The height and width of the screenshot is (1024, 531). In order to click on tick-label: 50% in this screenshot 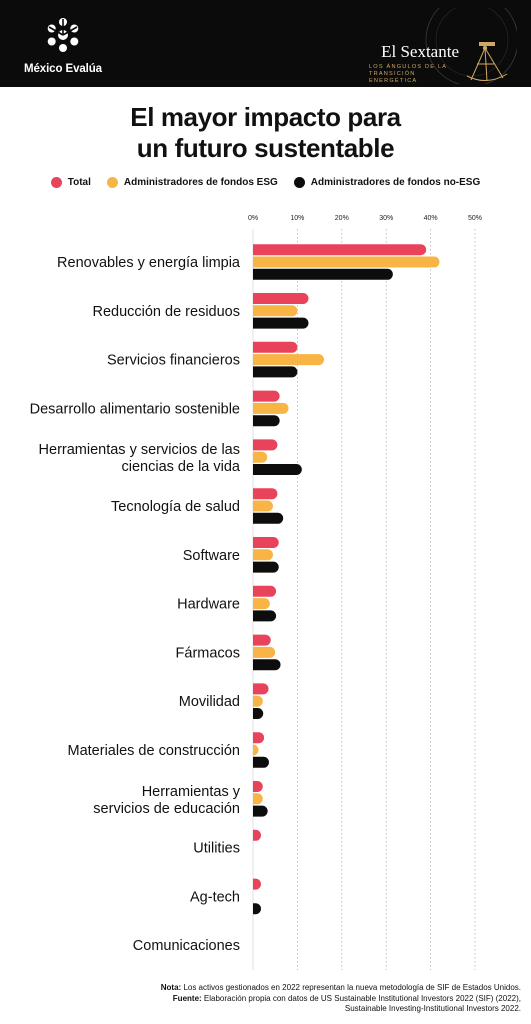, I will do `click(475, 218)`.